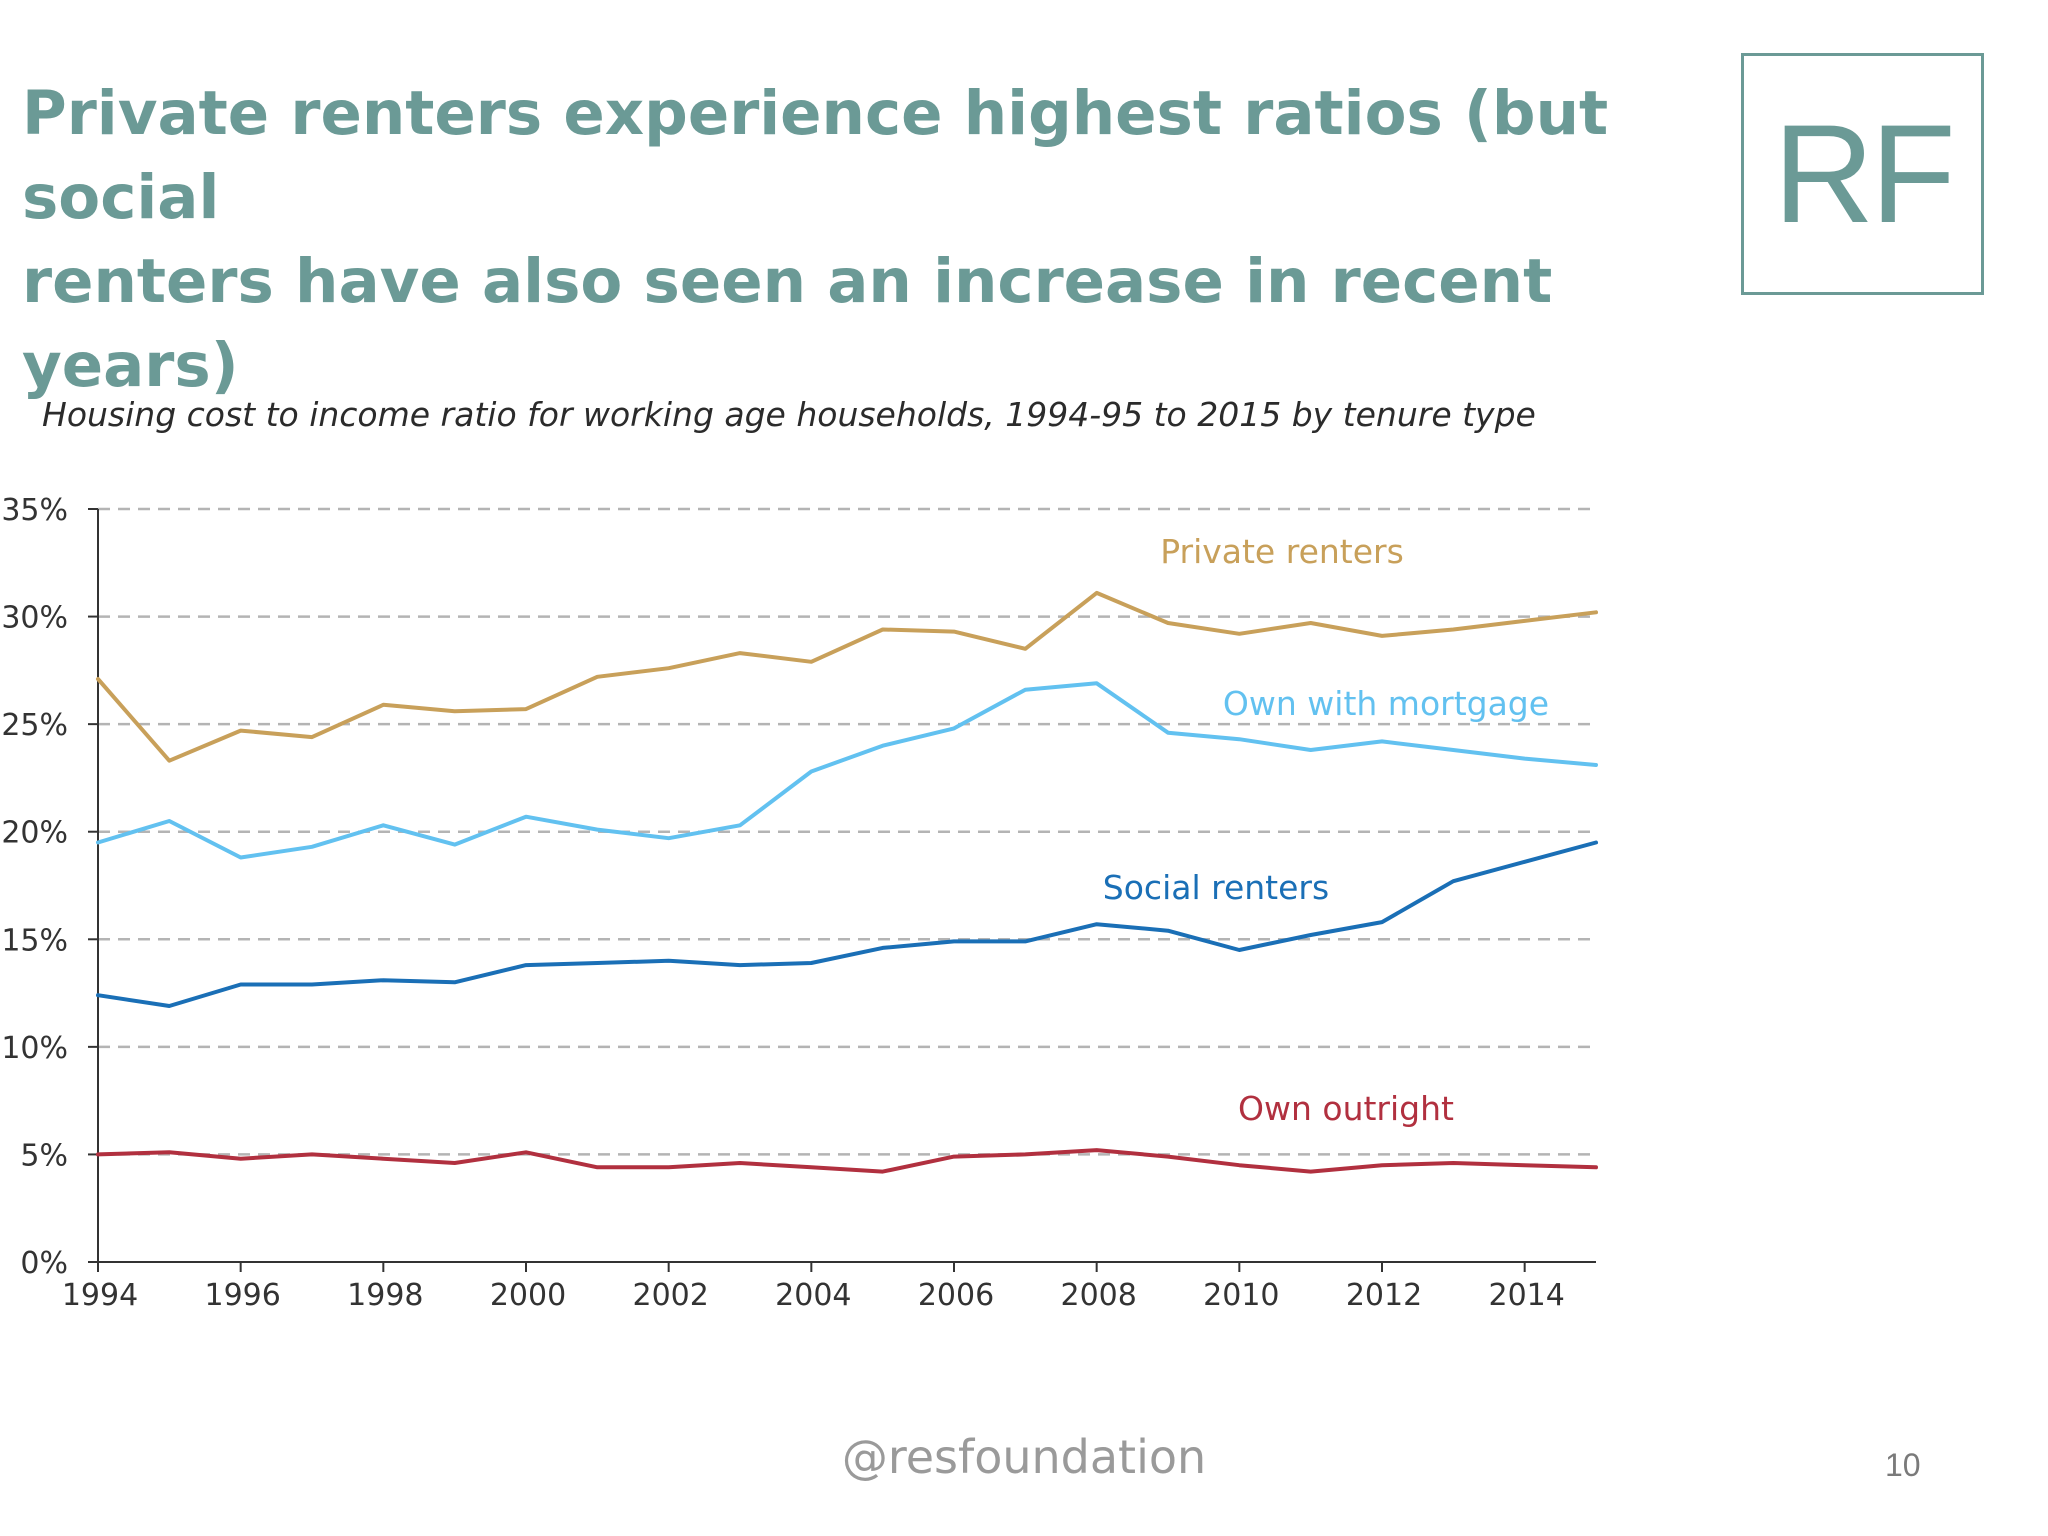  I want to click on x-tick-label: 2006, so click(956, 1295).